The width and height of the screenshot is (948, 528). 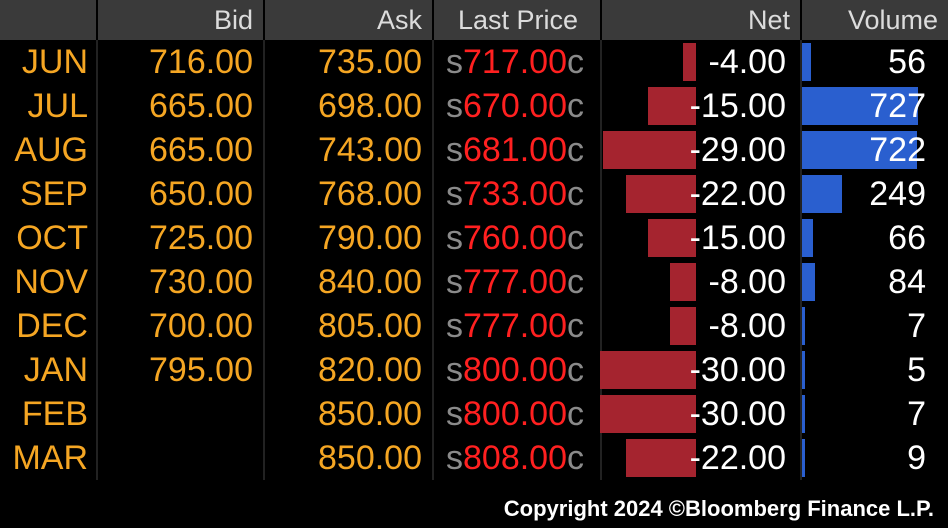 I want to click on ask-cell: 698.00, so click(x=349, y=106).